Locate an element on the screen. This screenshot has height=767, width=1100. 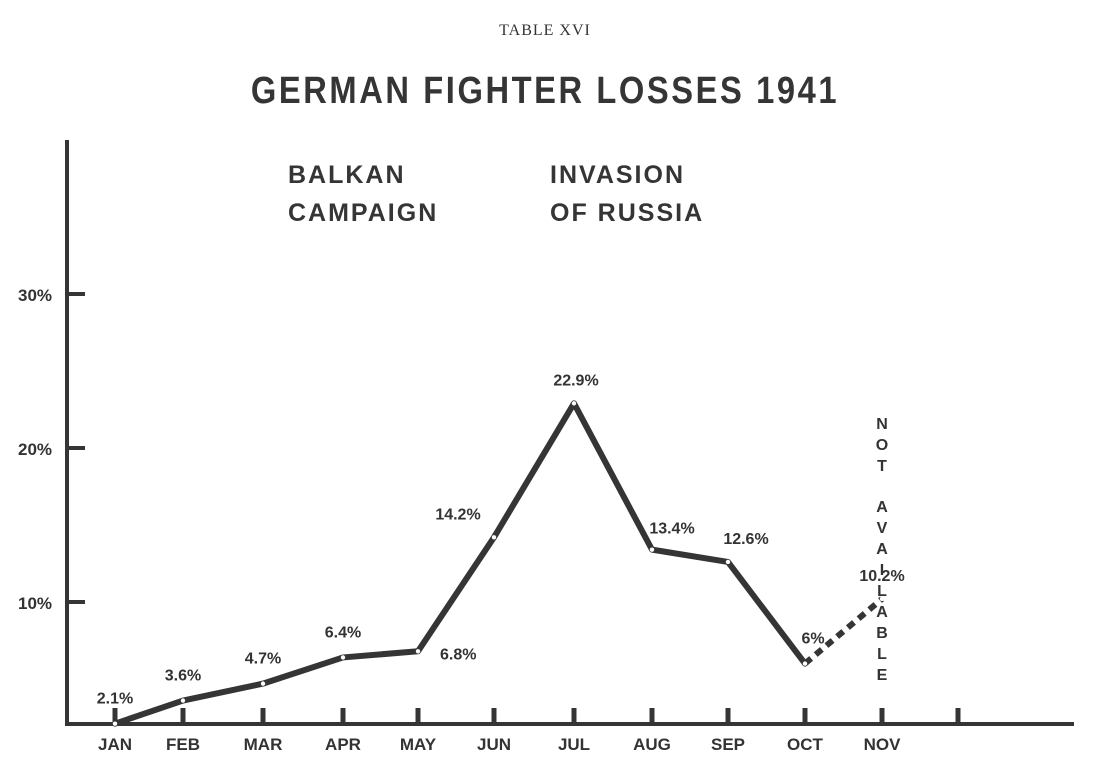
x-tick-label-nov: NOV is located at coordinates (883, 744).